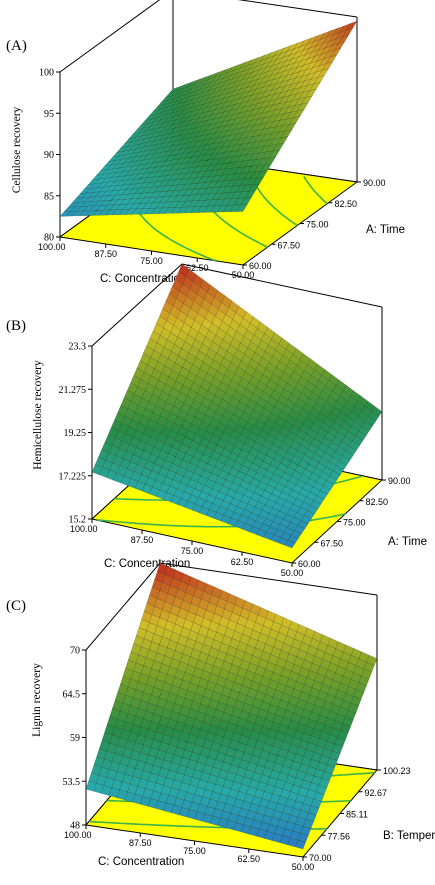 The image size is (435, 885). Describe the element at coordinates (16, 326) in the screenshot. I see `panel-label: (B)` at that location.